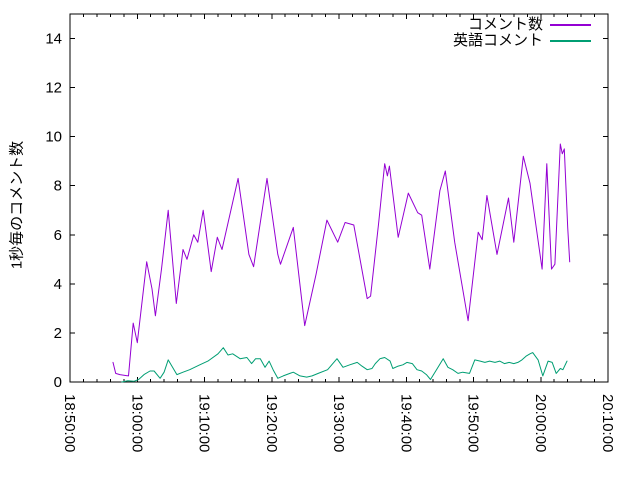 The image size is (640, 480). What do you see at coordinates (58, 186) in the screenshot?
I see `y-tick-label: 8` at bounding box center [58, 186].